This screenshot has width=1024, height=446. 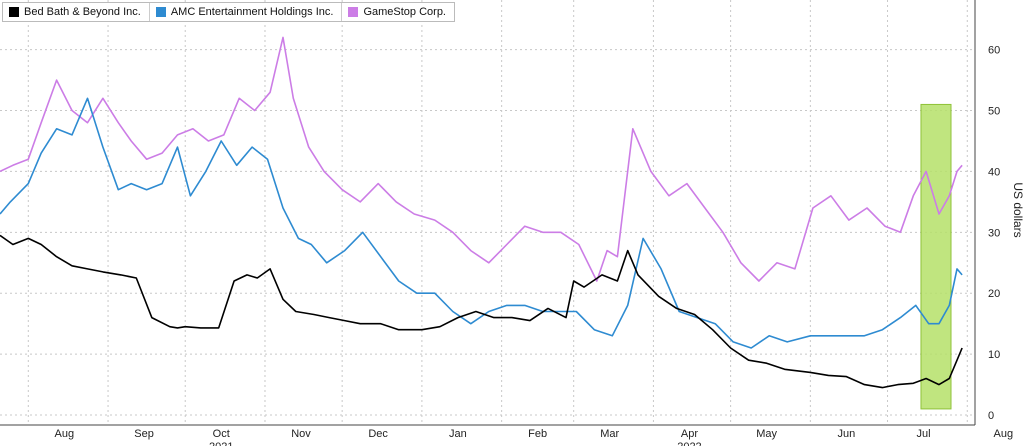 What do you see at coordinates (404, 12) in the screenshot?
I see `legend-label: GameStop Corp.` at bounding box center [404, 12].